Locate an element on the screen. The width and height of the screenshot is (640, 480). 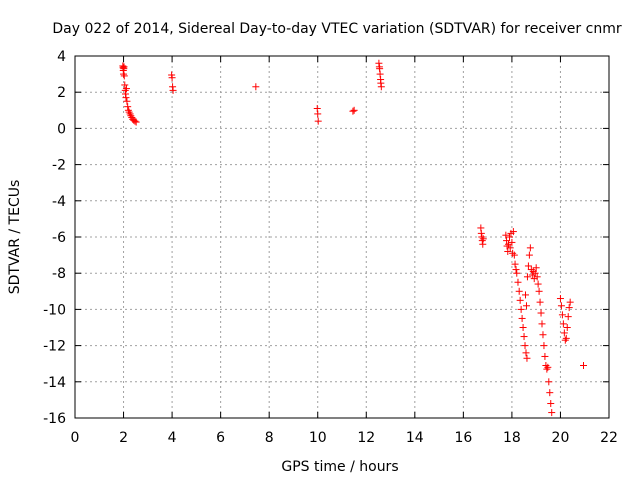
y-tick-label: 2 is located at coordinates (61, 93).